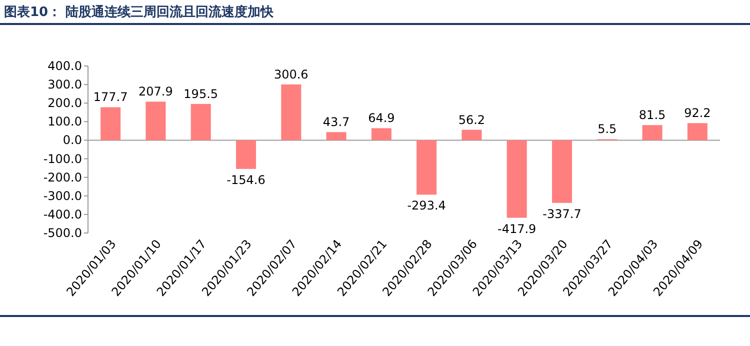 The height and width of the screenshot is (346, 750). I want to click on data-label: 300.6, so click(291, 74).